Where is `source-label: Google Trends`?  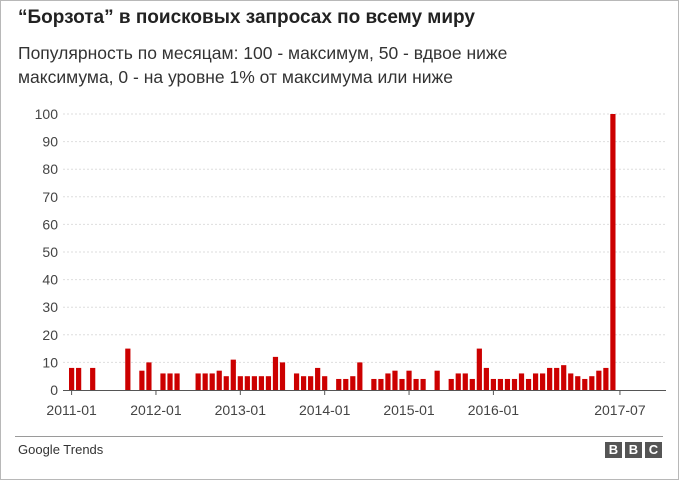 source-label: Google Trends is located at coordinates (61, 449).